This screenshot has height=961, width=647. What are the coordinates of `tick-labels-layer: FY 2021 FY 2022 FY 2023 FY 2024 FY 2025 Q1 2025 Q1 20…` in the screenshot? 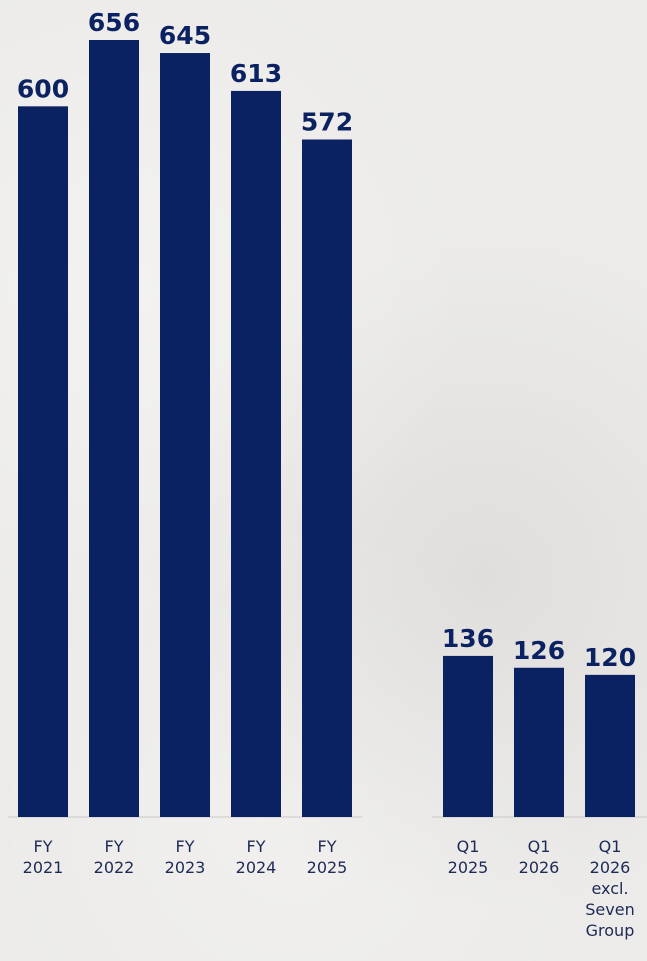 It's located at (329, 888).